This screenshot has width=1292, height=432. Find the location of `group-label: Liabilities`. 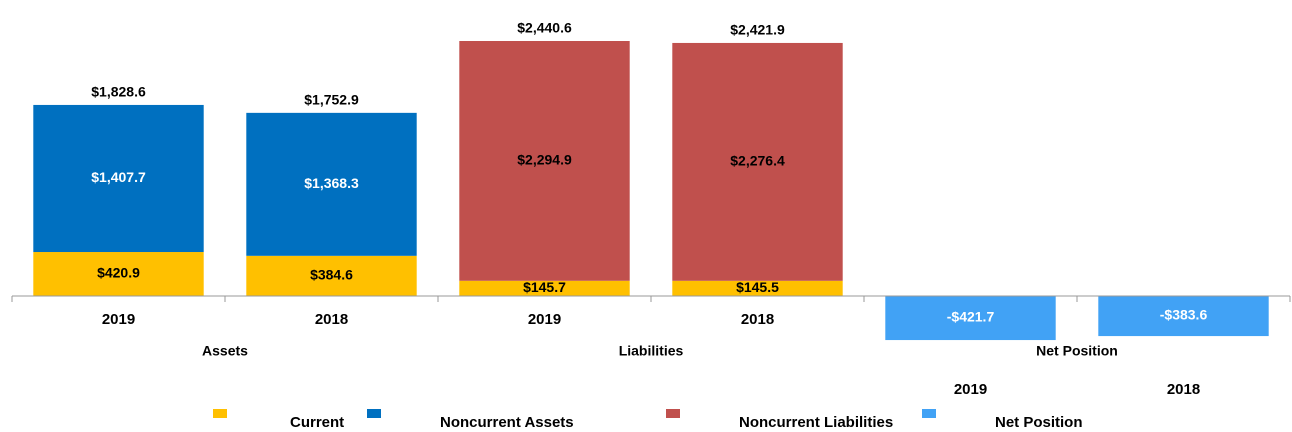

group-label: Liabilities is located at coordinates (651, 351).